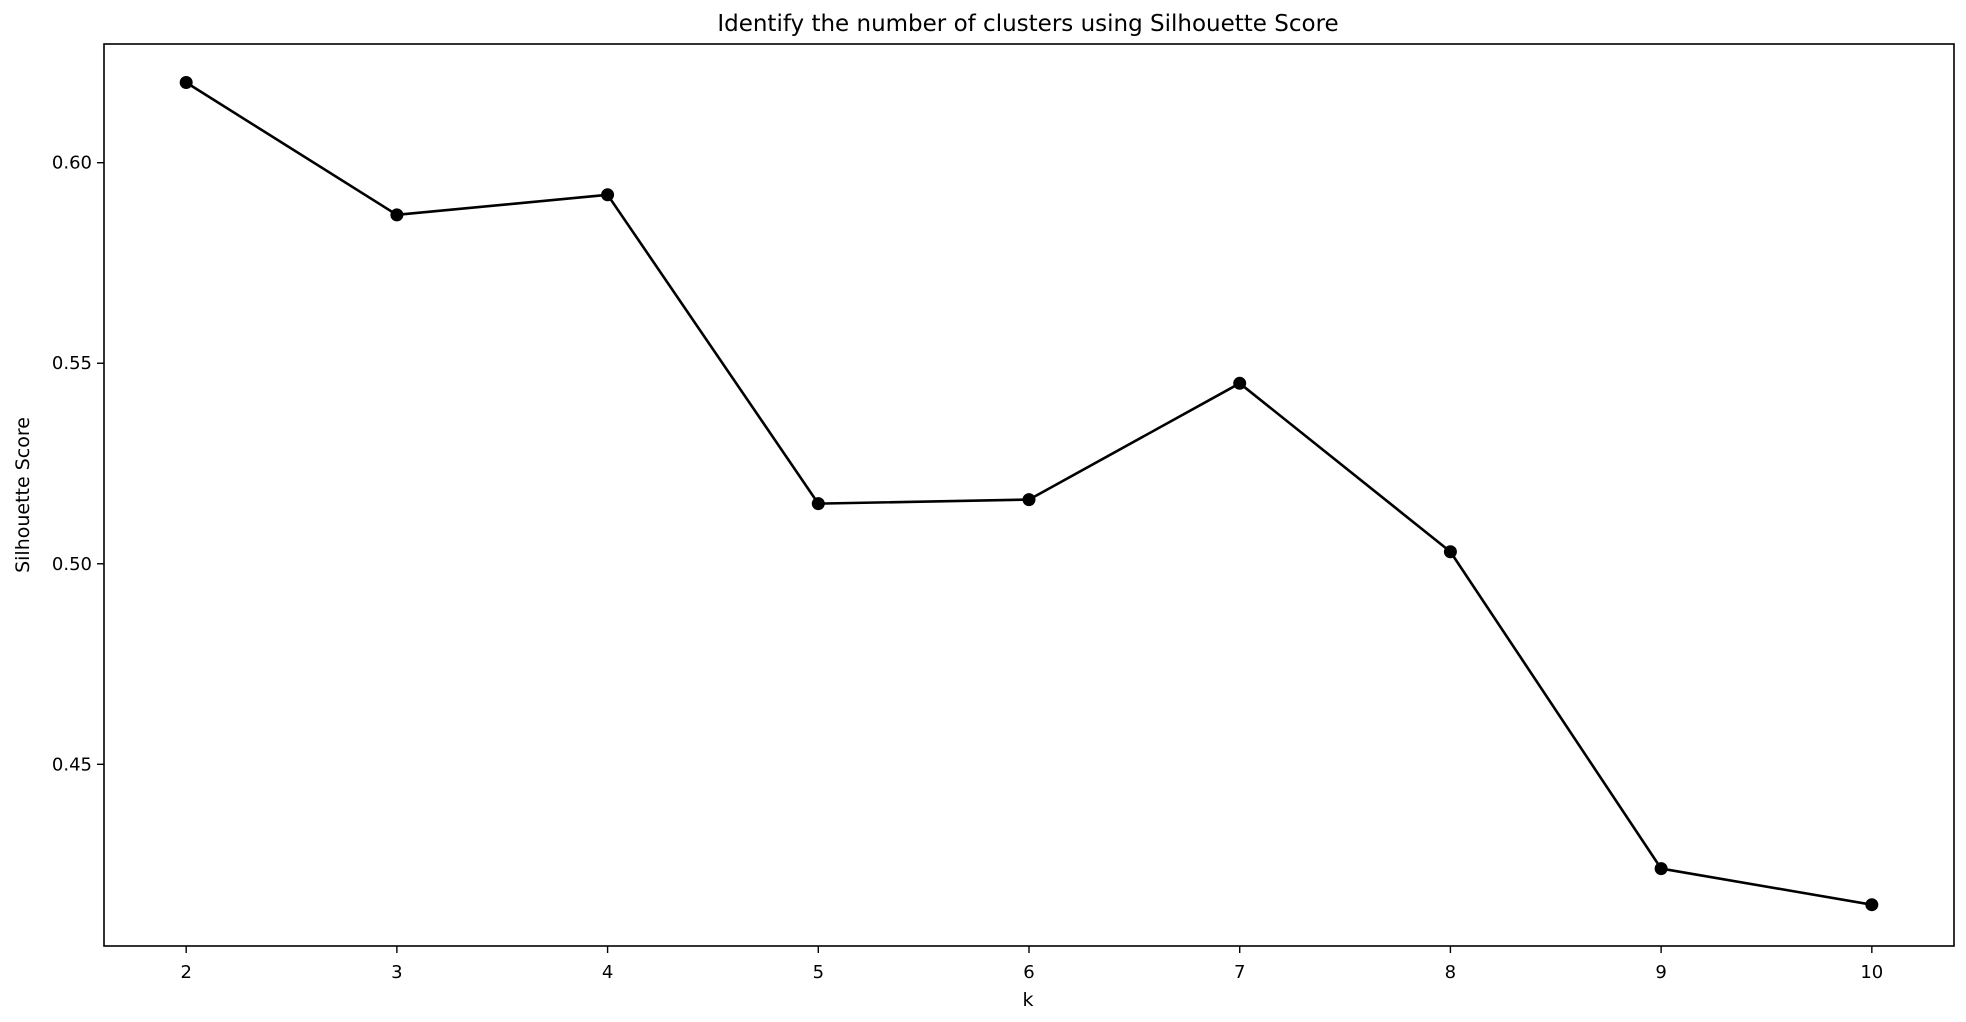 Image resolution: width=1966 pixels, height=1022 pixels. What do you see at coordinates (78, 464) in the screenshot?
I see `y-axis: 0.45 0.50 0.55 0.60` at bounding box center [78, 464].